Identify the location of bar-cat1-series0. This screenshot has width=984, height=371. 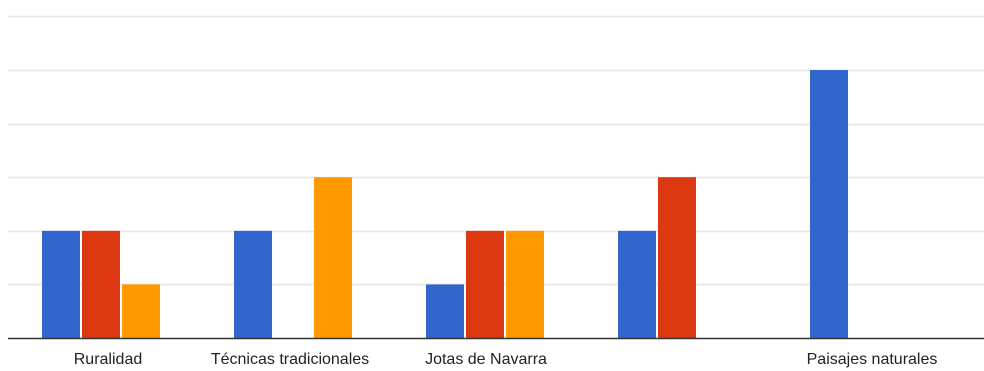
(253, 284).